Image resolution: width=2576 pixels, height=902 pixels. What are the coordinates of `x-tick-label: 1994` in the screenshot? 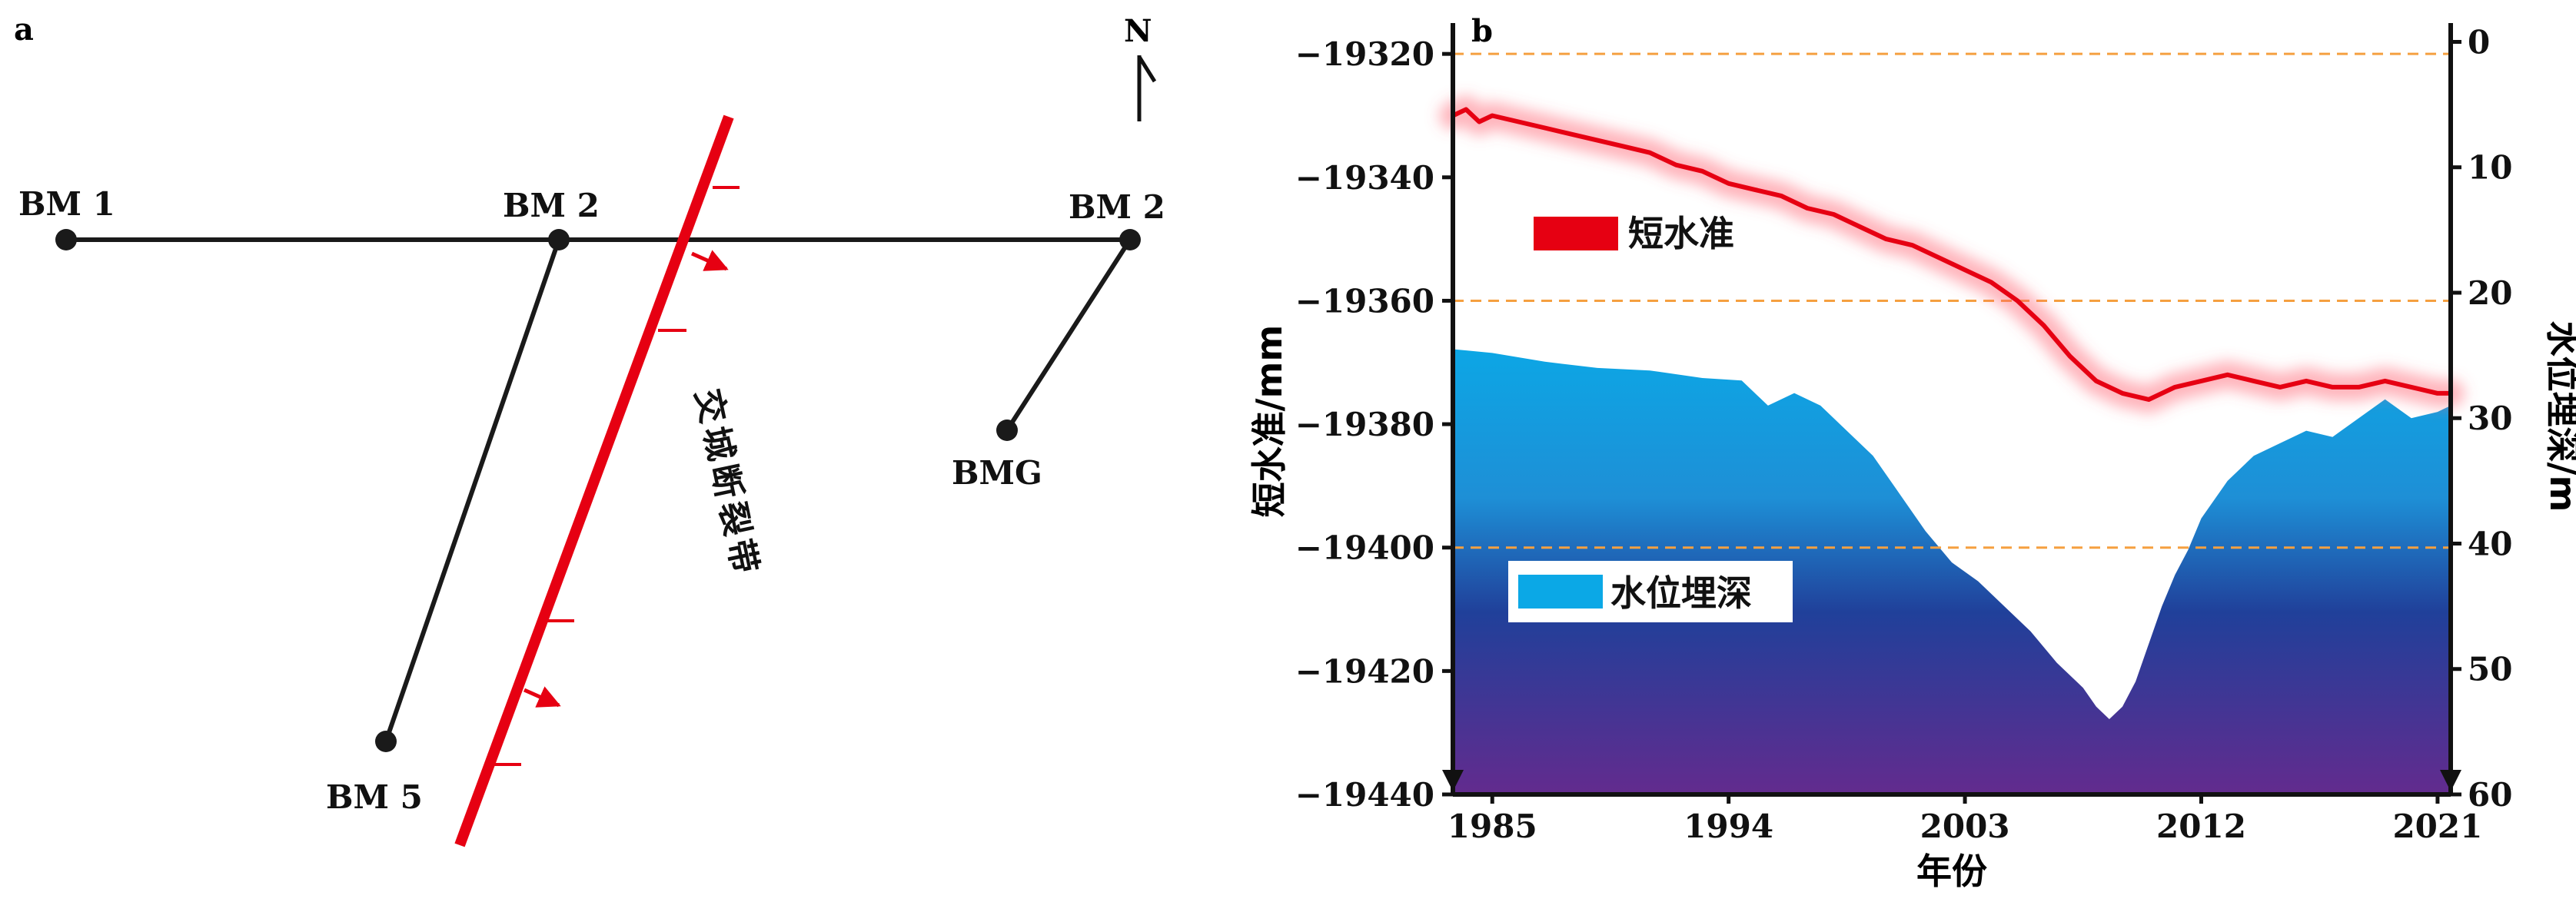 It's located at (1729, 826).